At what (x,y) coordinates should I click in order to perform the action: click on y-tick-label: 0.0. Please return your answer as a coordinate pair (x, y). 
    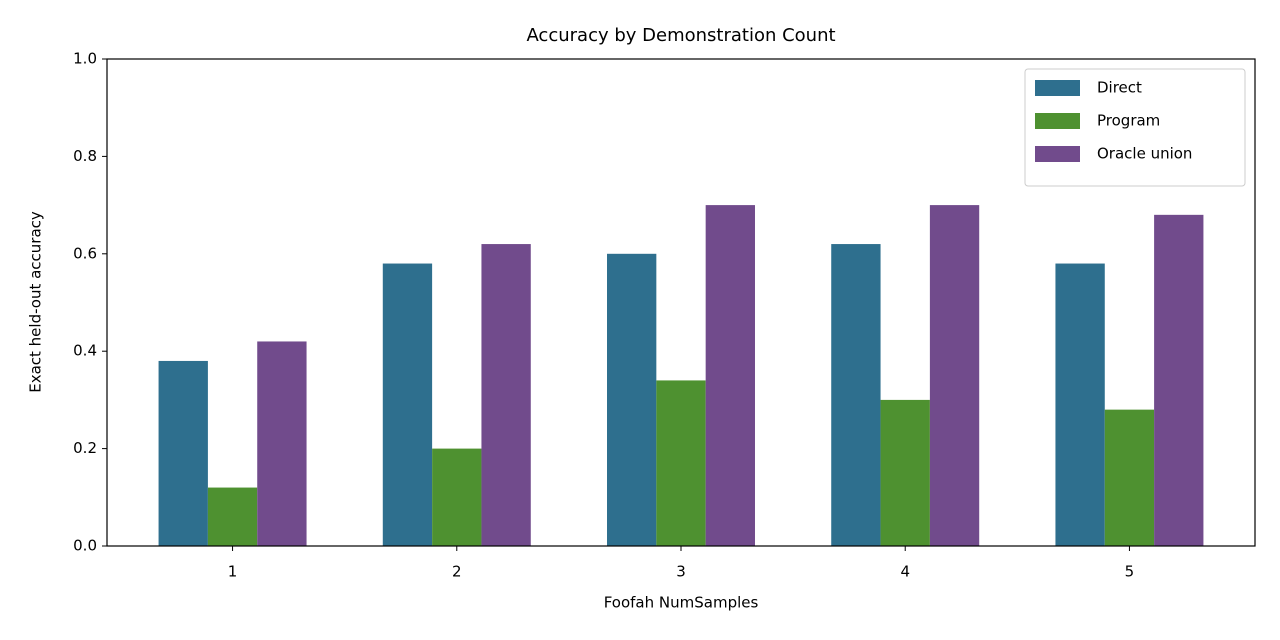
    Looking at the image, I should click on (85, 546).